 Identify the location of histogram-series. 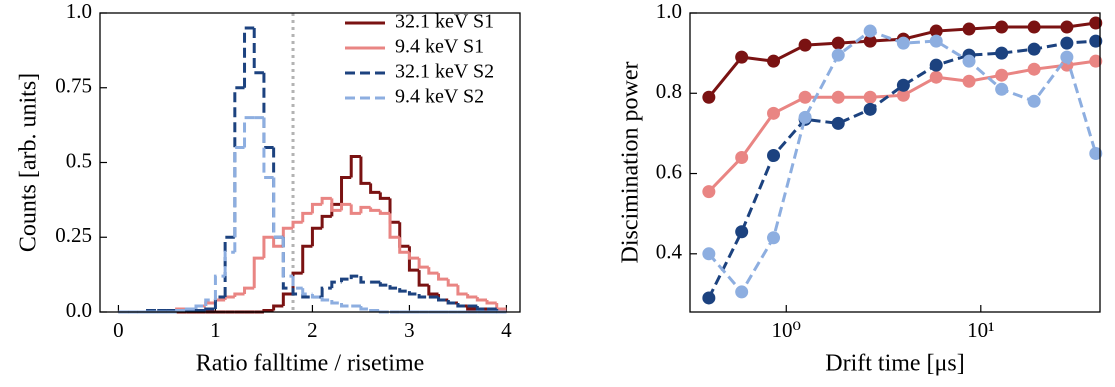
(312, 234).